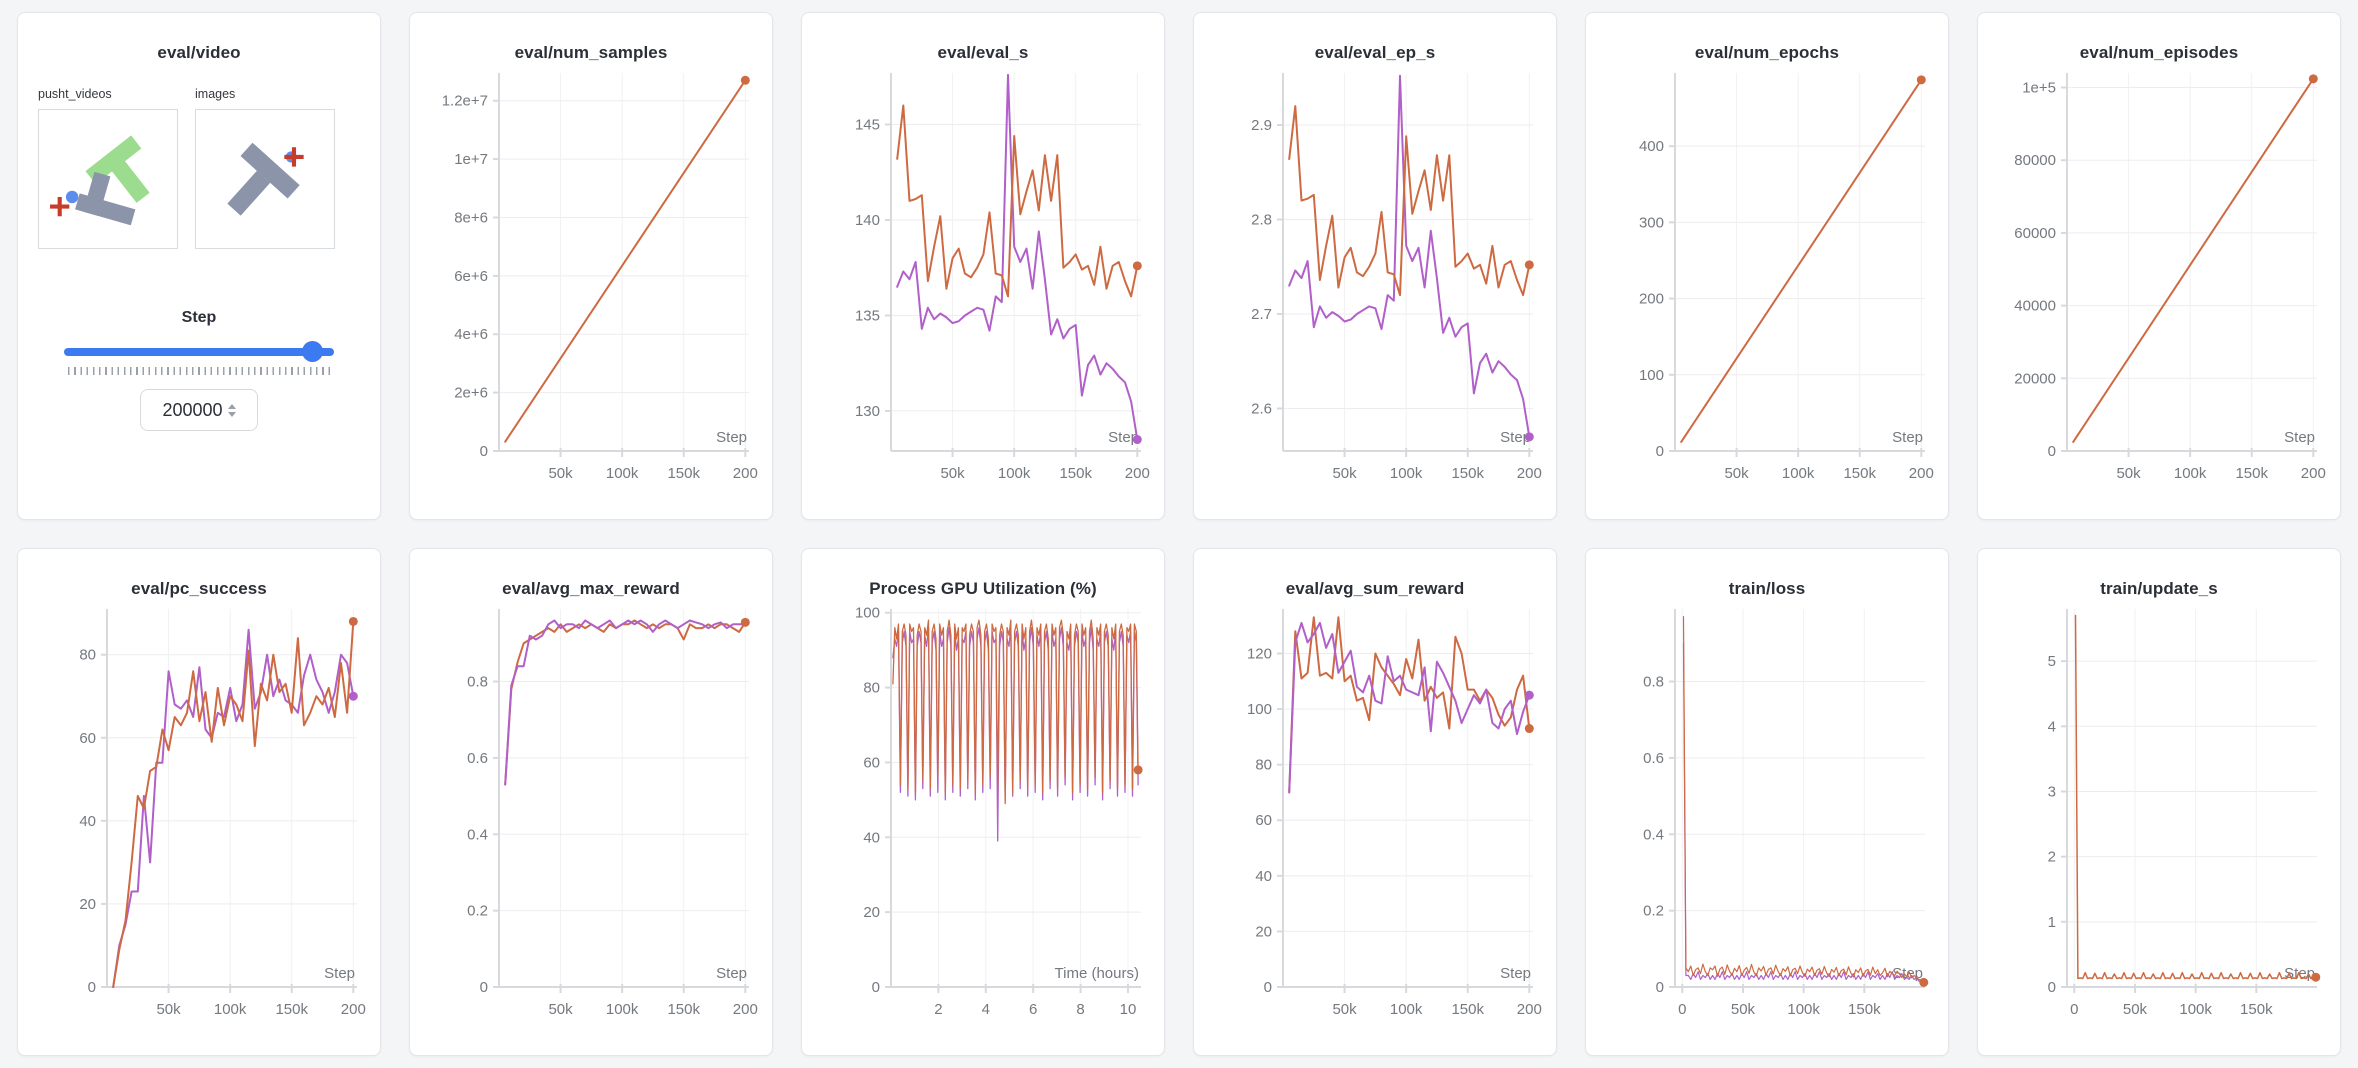 The height and width of the screenshot is (1068, 2358). Describe the element at coordinates (312, 351) in the screenshot. I see `step-slider-handle` at that location.